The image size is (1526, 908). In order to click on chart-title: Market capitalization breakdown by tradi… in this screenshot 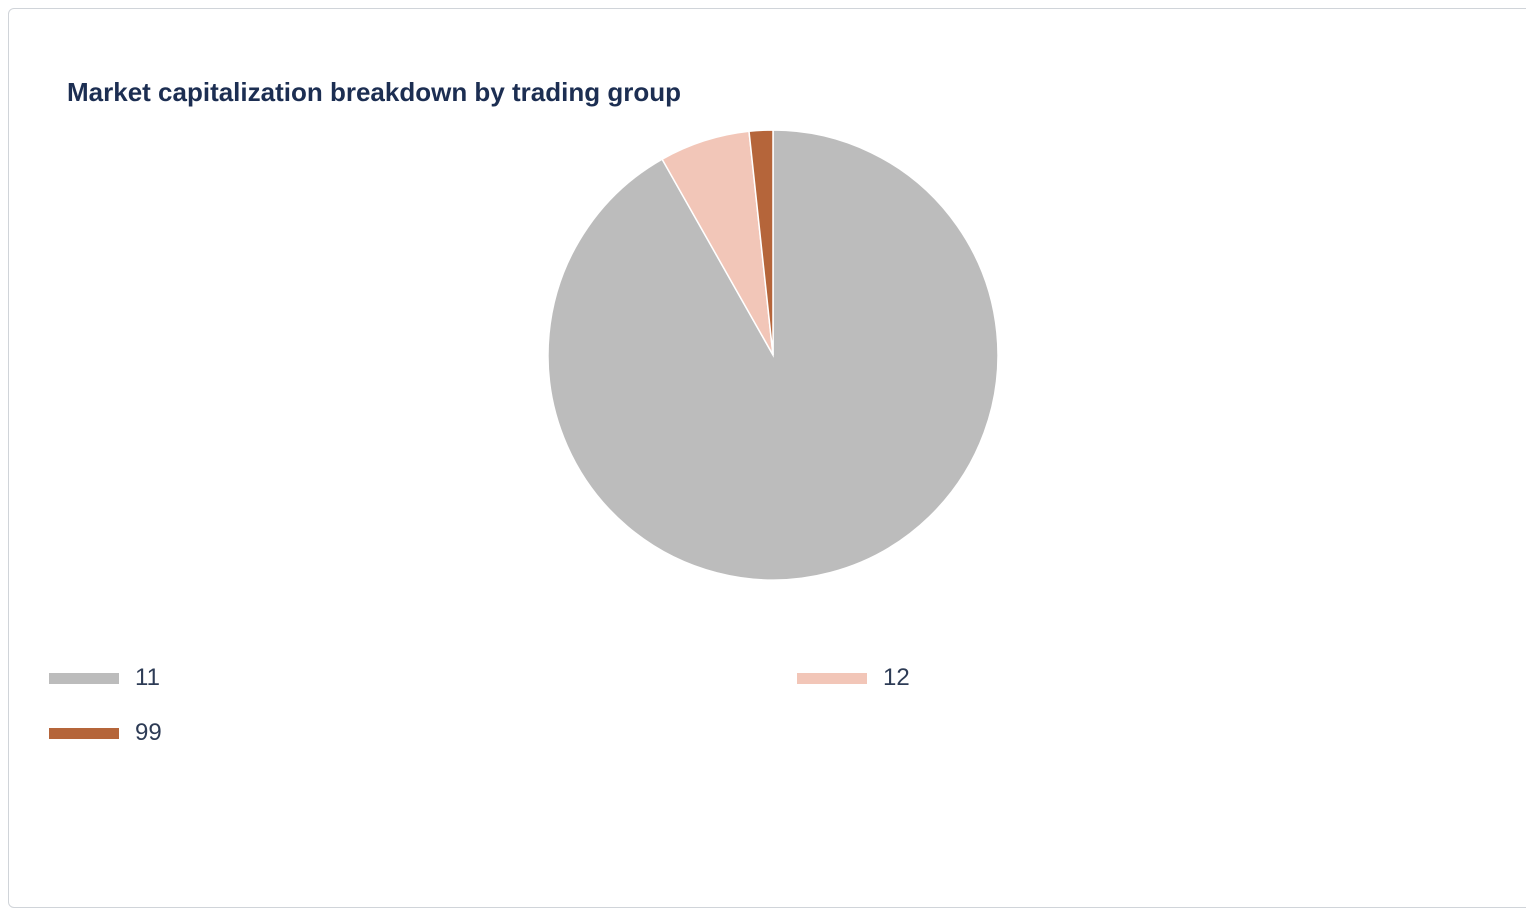, I will do `click(374, 92)`.